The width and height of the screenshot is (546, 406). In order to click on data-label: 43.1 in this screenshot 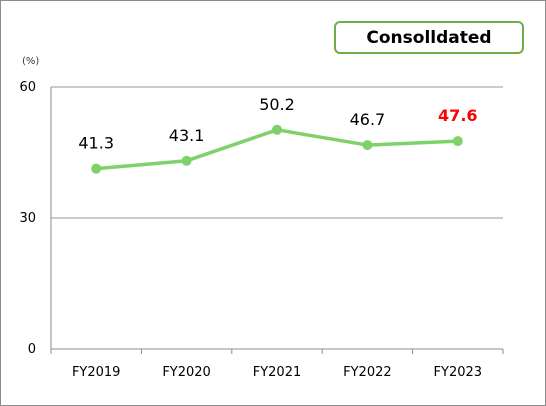, I will do `click(187, 135)`.